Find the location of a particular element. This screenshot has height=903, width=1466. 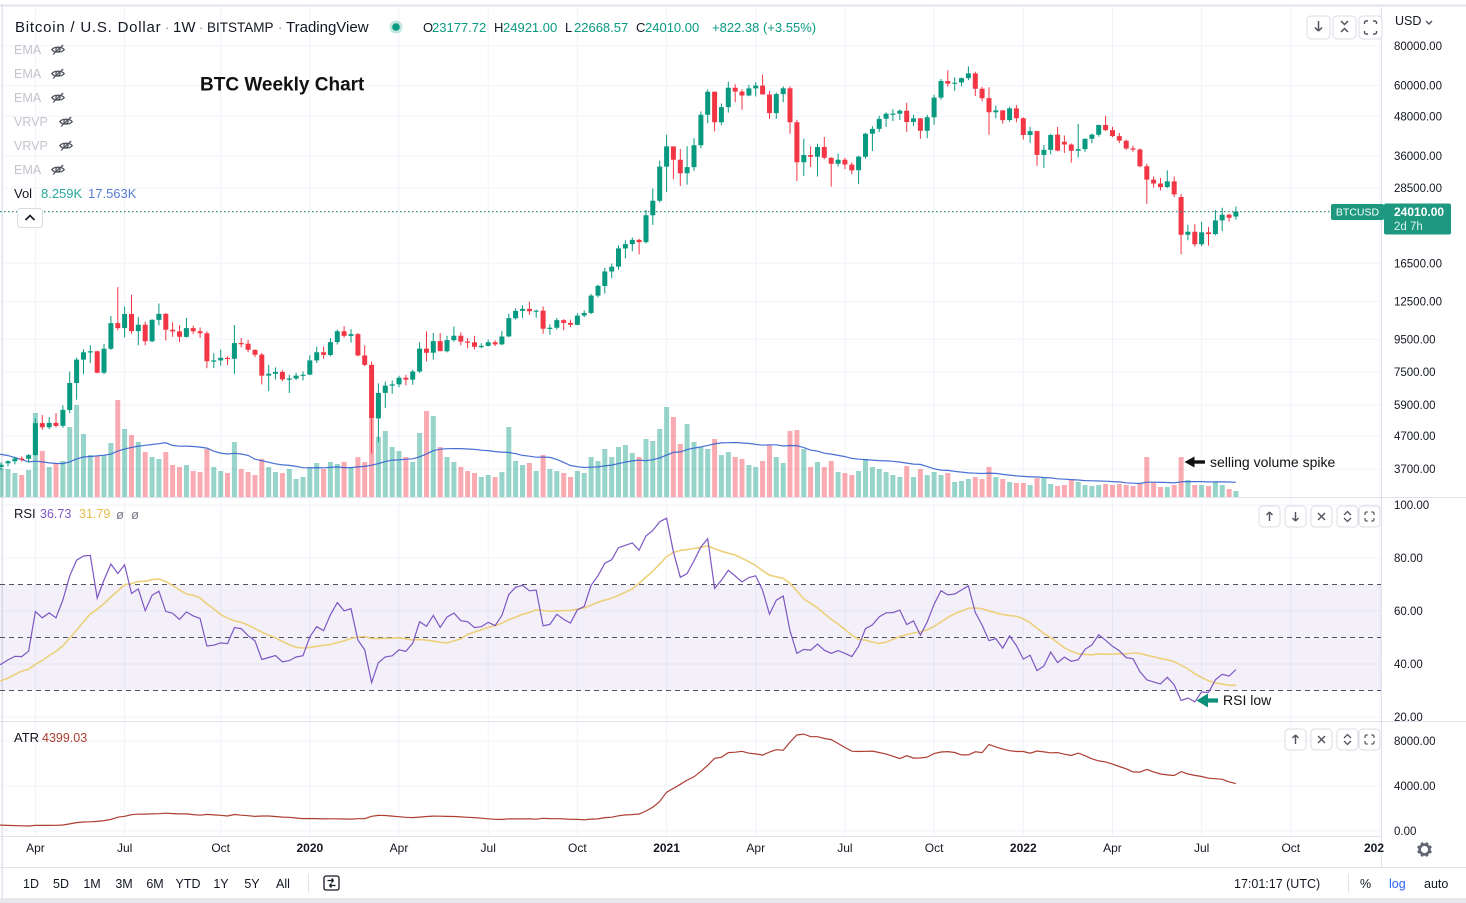

svg-text: 2020 is located at coordinates (309, 848).